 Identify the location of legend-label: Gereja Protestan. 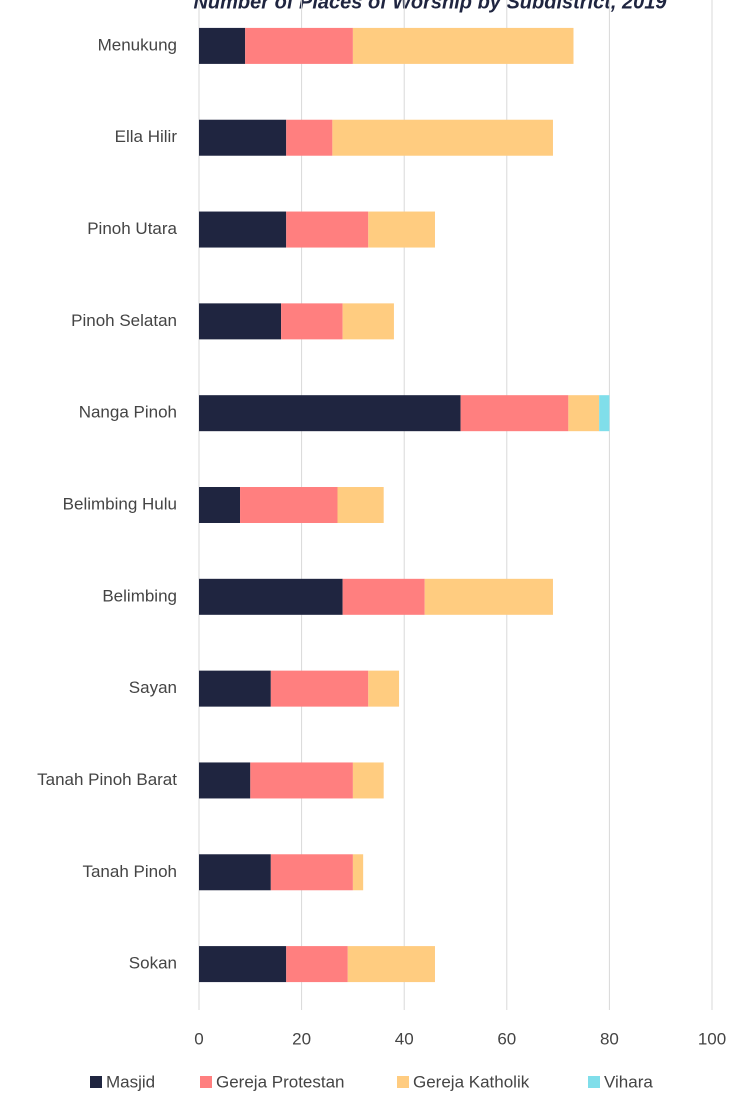
(280, 1081).